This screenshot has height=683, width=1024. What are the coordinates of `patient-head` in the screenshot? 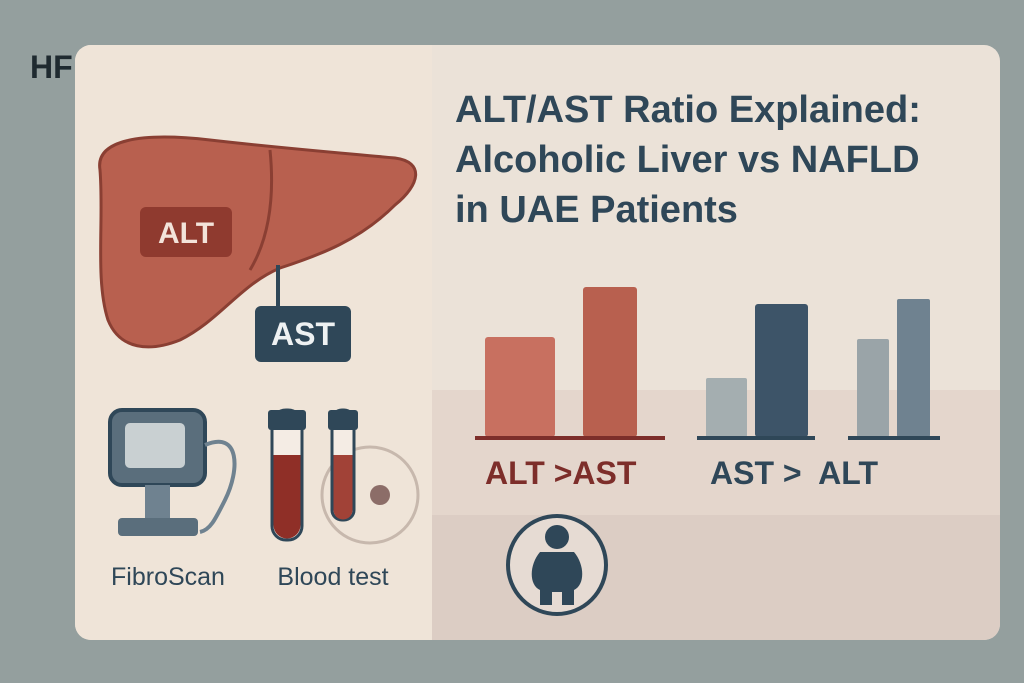 It's located at (557, 537).